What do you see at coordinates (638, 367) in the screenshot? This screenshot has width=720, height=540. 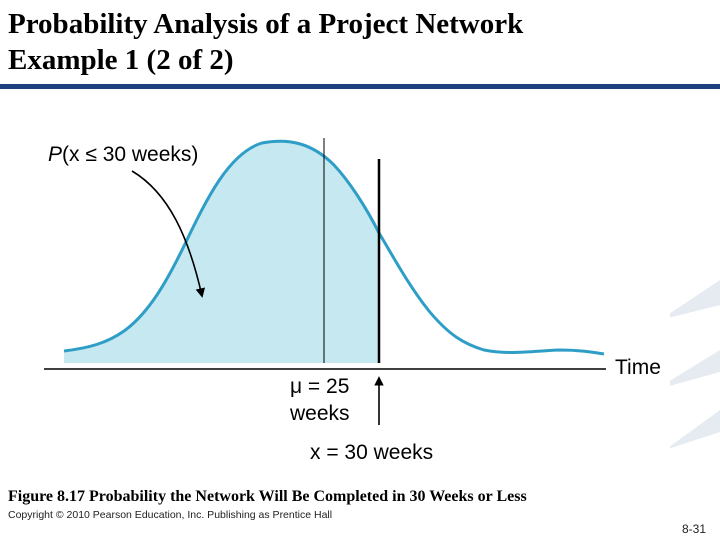 I see `time-axis-label: Time` at bounding box center [638, 367].